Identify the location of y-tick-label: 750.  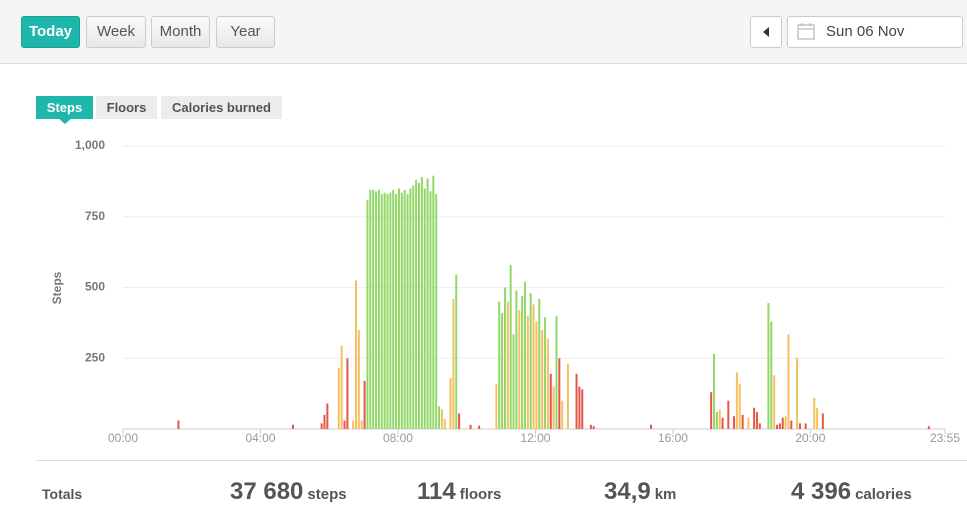
(95, 216).